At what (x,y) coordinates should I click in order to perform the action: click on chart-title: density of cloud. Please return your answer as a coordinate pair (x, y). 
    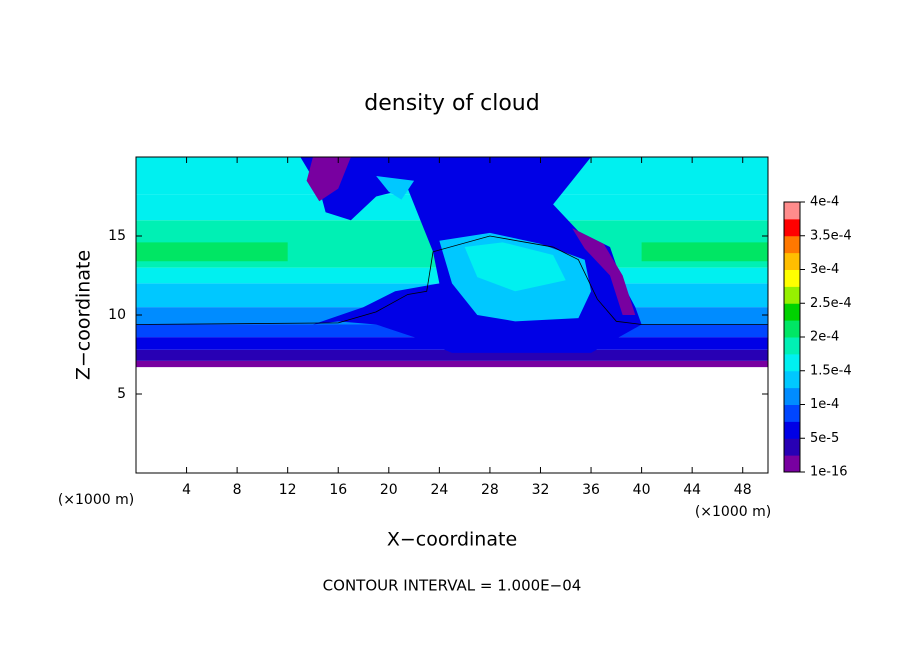
    Looking at the image, I should click on (451, 103).